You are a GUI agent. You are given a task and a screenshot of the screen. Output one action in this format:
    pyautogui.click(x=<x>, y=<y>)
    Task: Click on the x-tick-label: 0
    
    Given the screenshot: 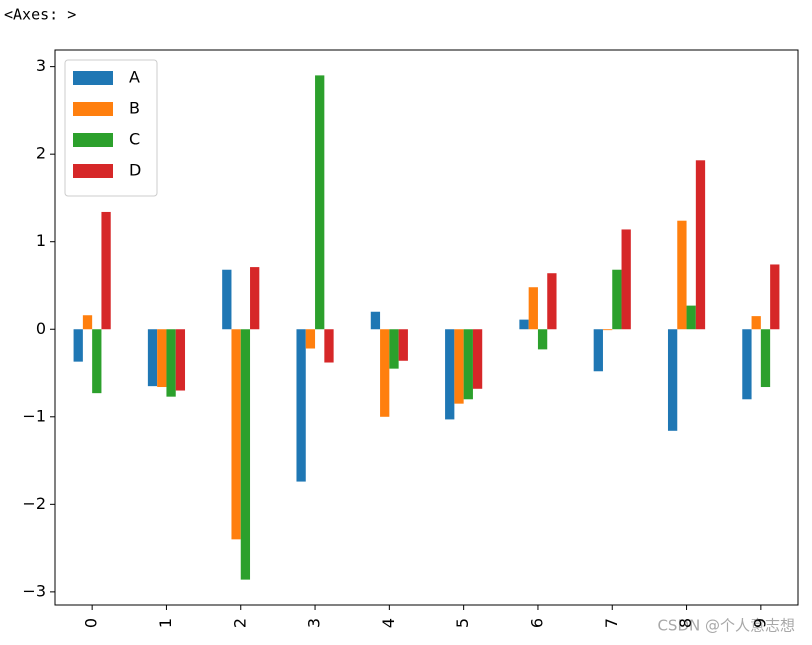 What is the action you would take?
    pyautogui.click(x=91, y=623)
    